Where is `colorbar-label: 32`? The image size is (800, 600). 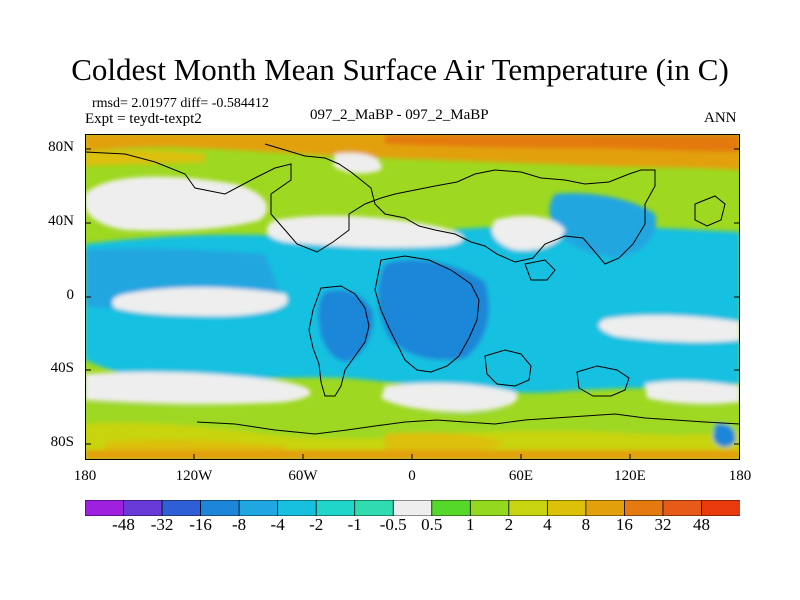
colorbar-label: 32 is located at coordinates (663, 524).